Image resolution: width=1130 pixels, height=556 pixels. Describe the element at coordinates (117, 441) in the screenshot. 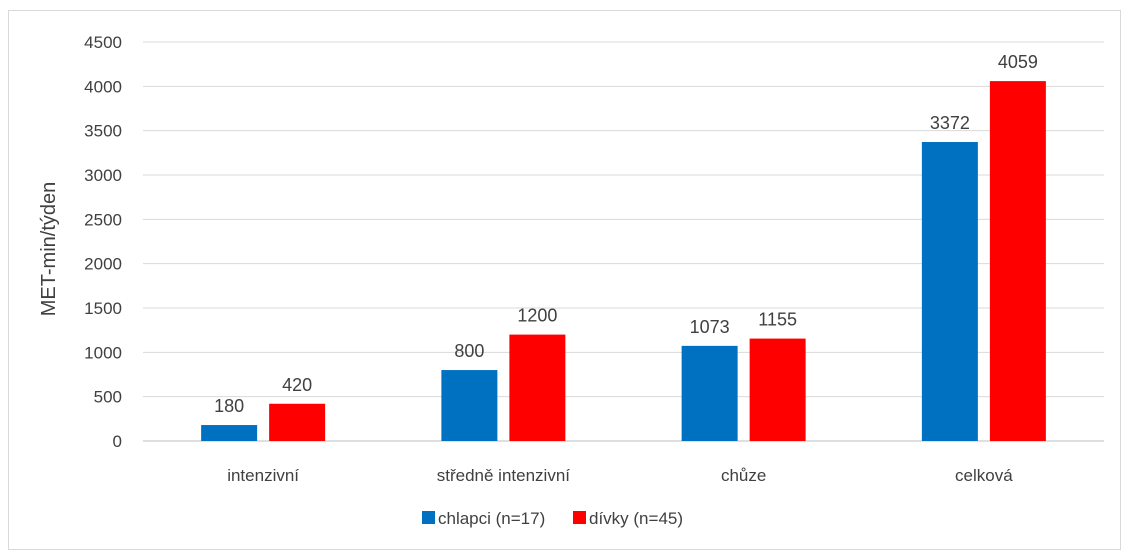

I see `y-tick-label: 0` at that location.